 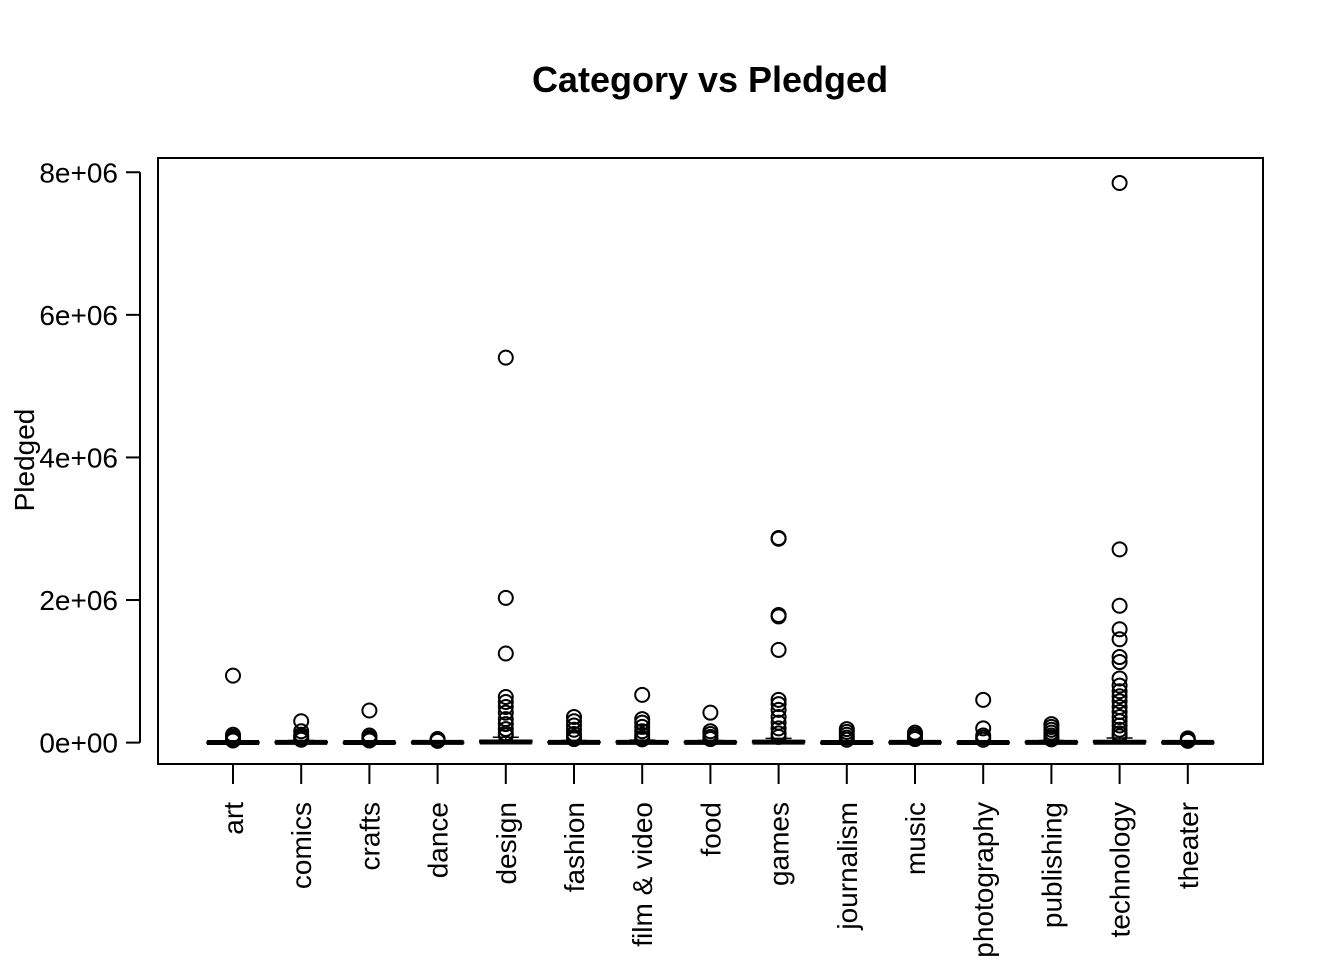 I want to click on box-film-video, so click(x=642, y=717).